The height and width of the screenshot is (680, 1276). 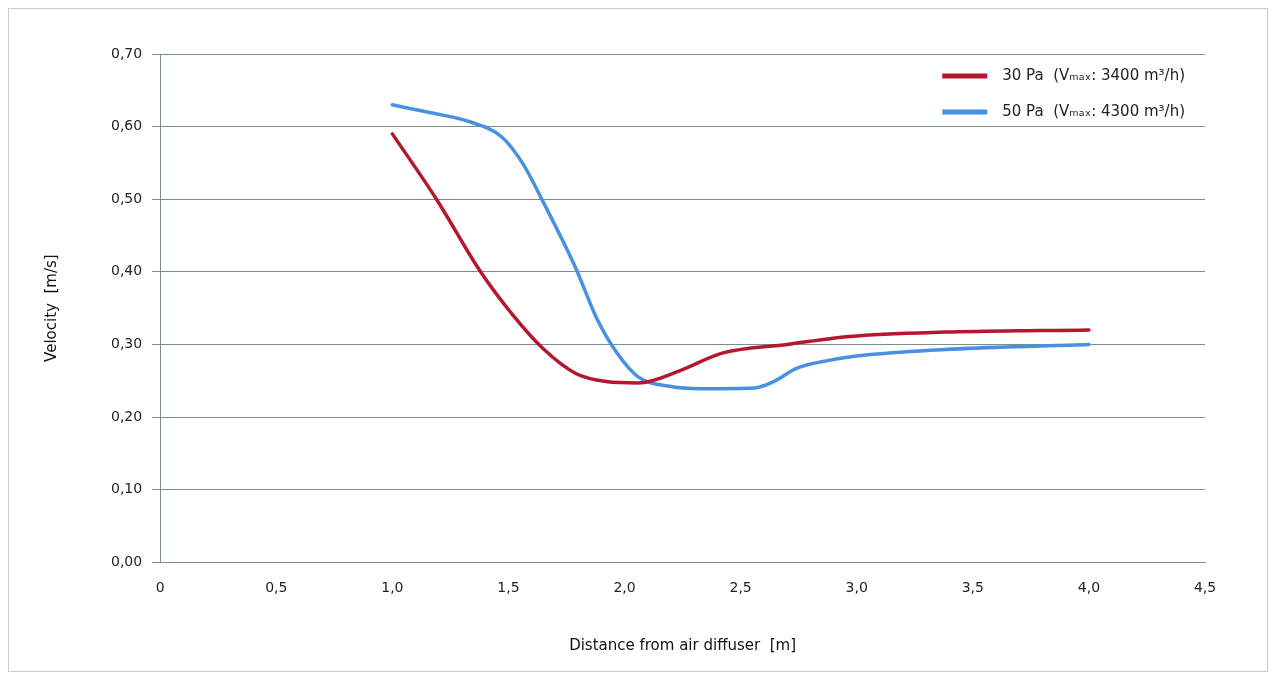 What do you see at coordinates (740, 587) in the screenshot?
I see `x-tick-label: 2,5` at bounding box center [740, 587].